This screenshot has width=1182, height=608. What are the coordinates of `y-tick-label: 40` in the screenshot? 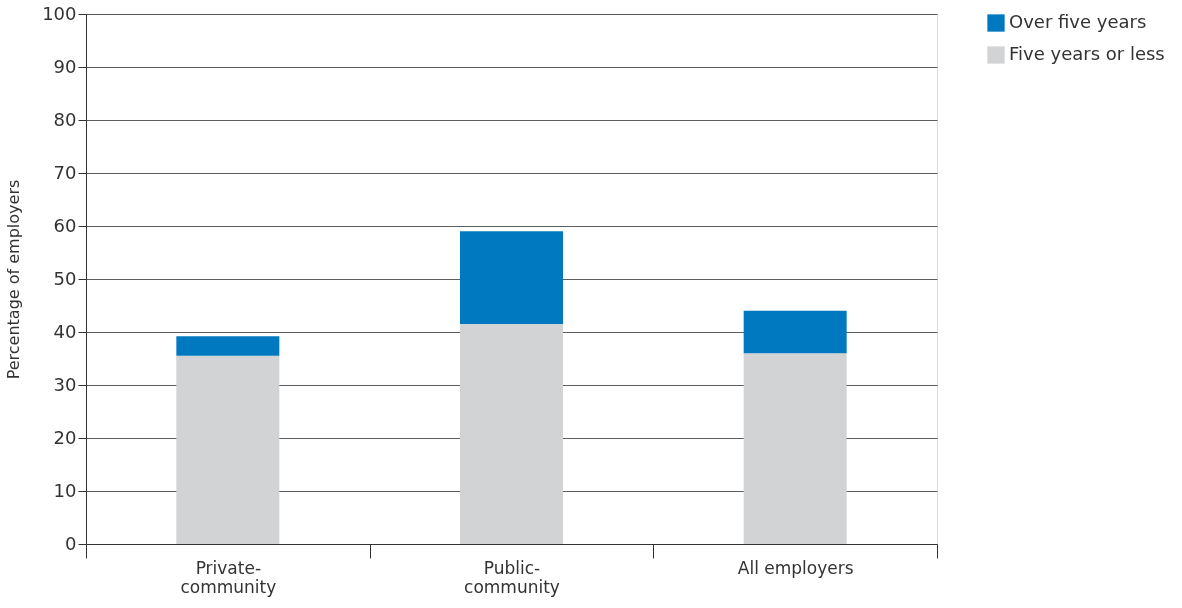 It's located at (65, 331).